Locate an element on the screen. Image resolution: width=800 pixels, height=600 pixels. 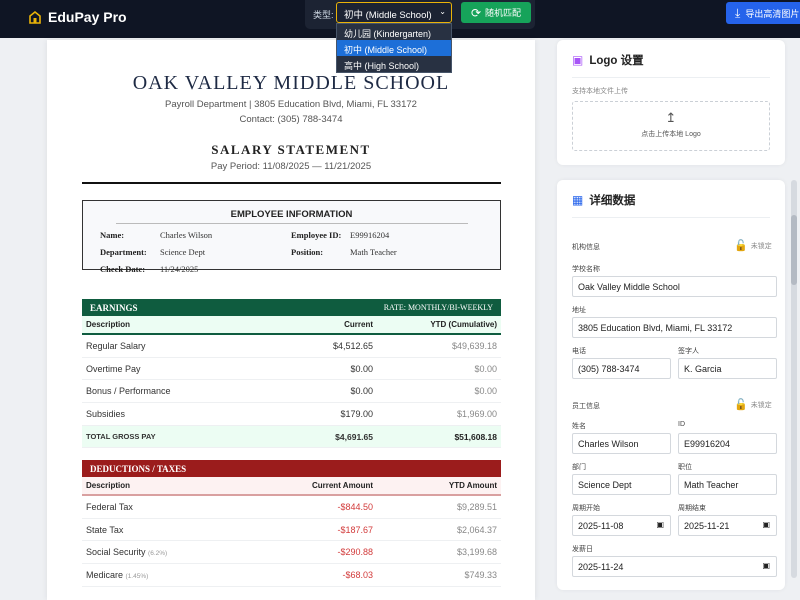
org-section-label: 机构信息 is located at coordinates (586, 247).